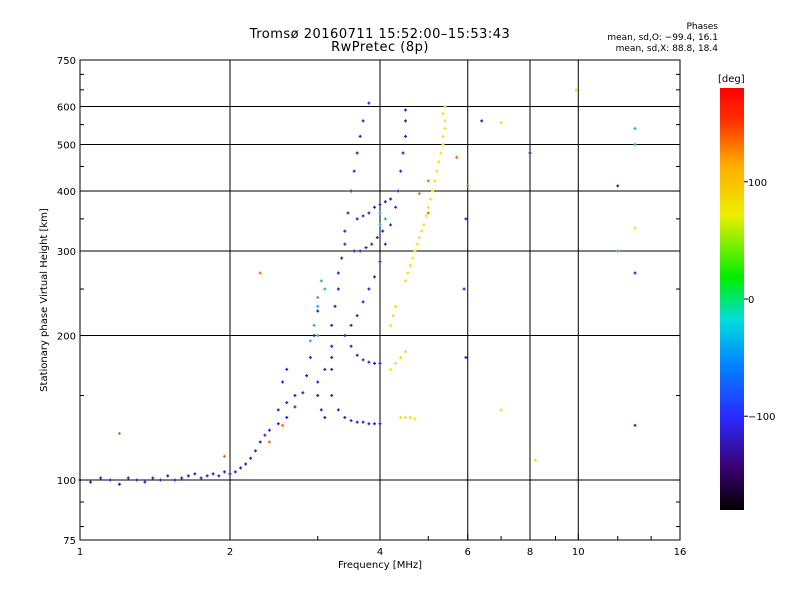  Describe the element at coordinates (702, 27) in the screenshot. I see `phase-info-heading: Phases` at that location.